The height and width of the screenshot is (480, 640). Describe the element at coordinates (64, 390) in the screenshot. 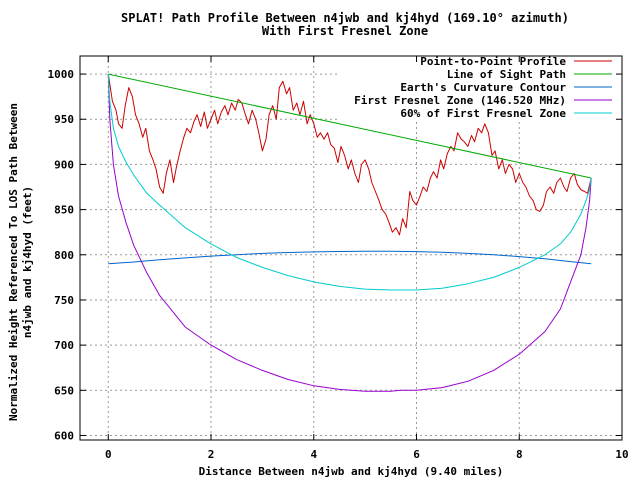

I see `y-tick-label: 650` at that location.